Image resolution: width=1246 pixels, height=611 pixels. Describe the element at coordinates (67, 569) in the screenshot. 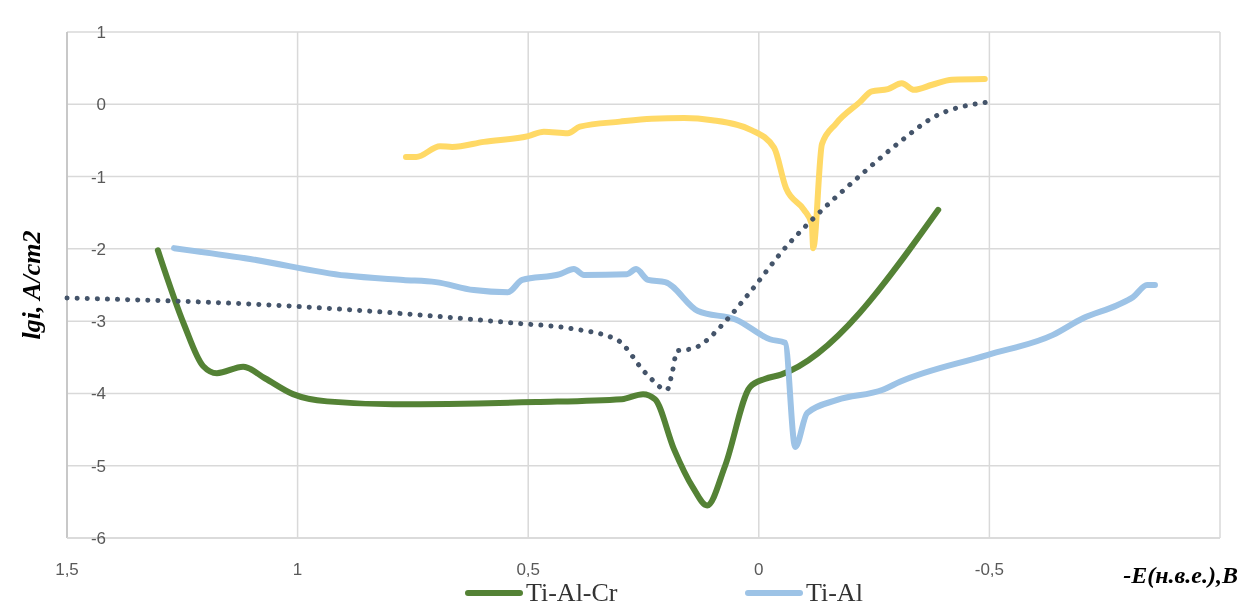

I see `x-tick-label: 1,5` at that location.